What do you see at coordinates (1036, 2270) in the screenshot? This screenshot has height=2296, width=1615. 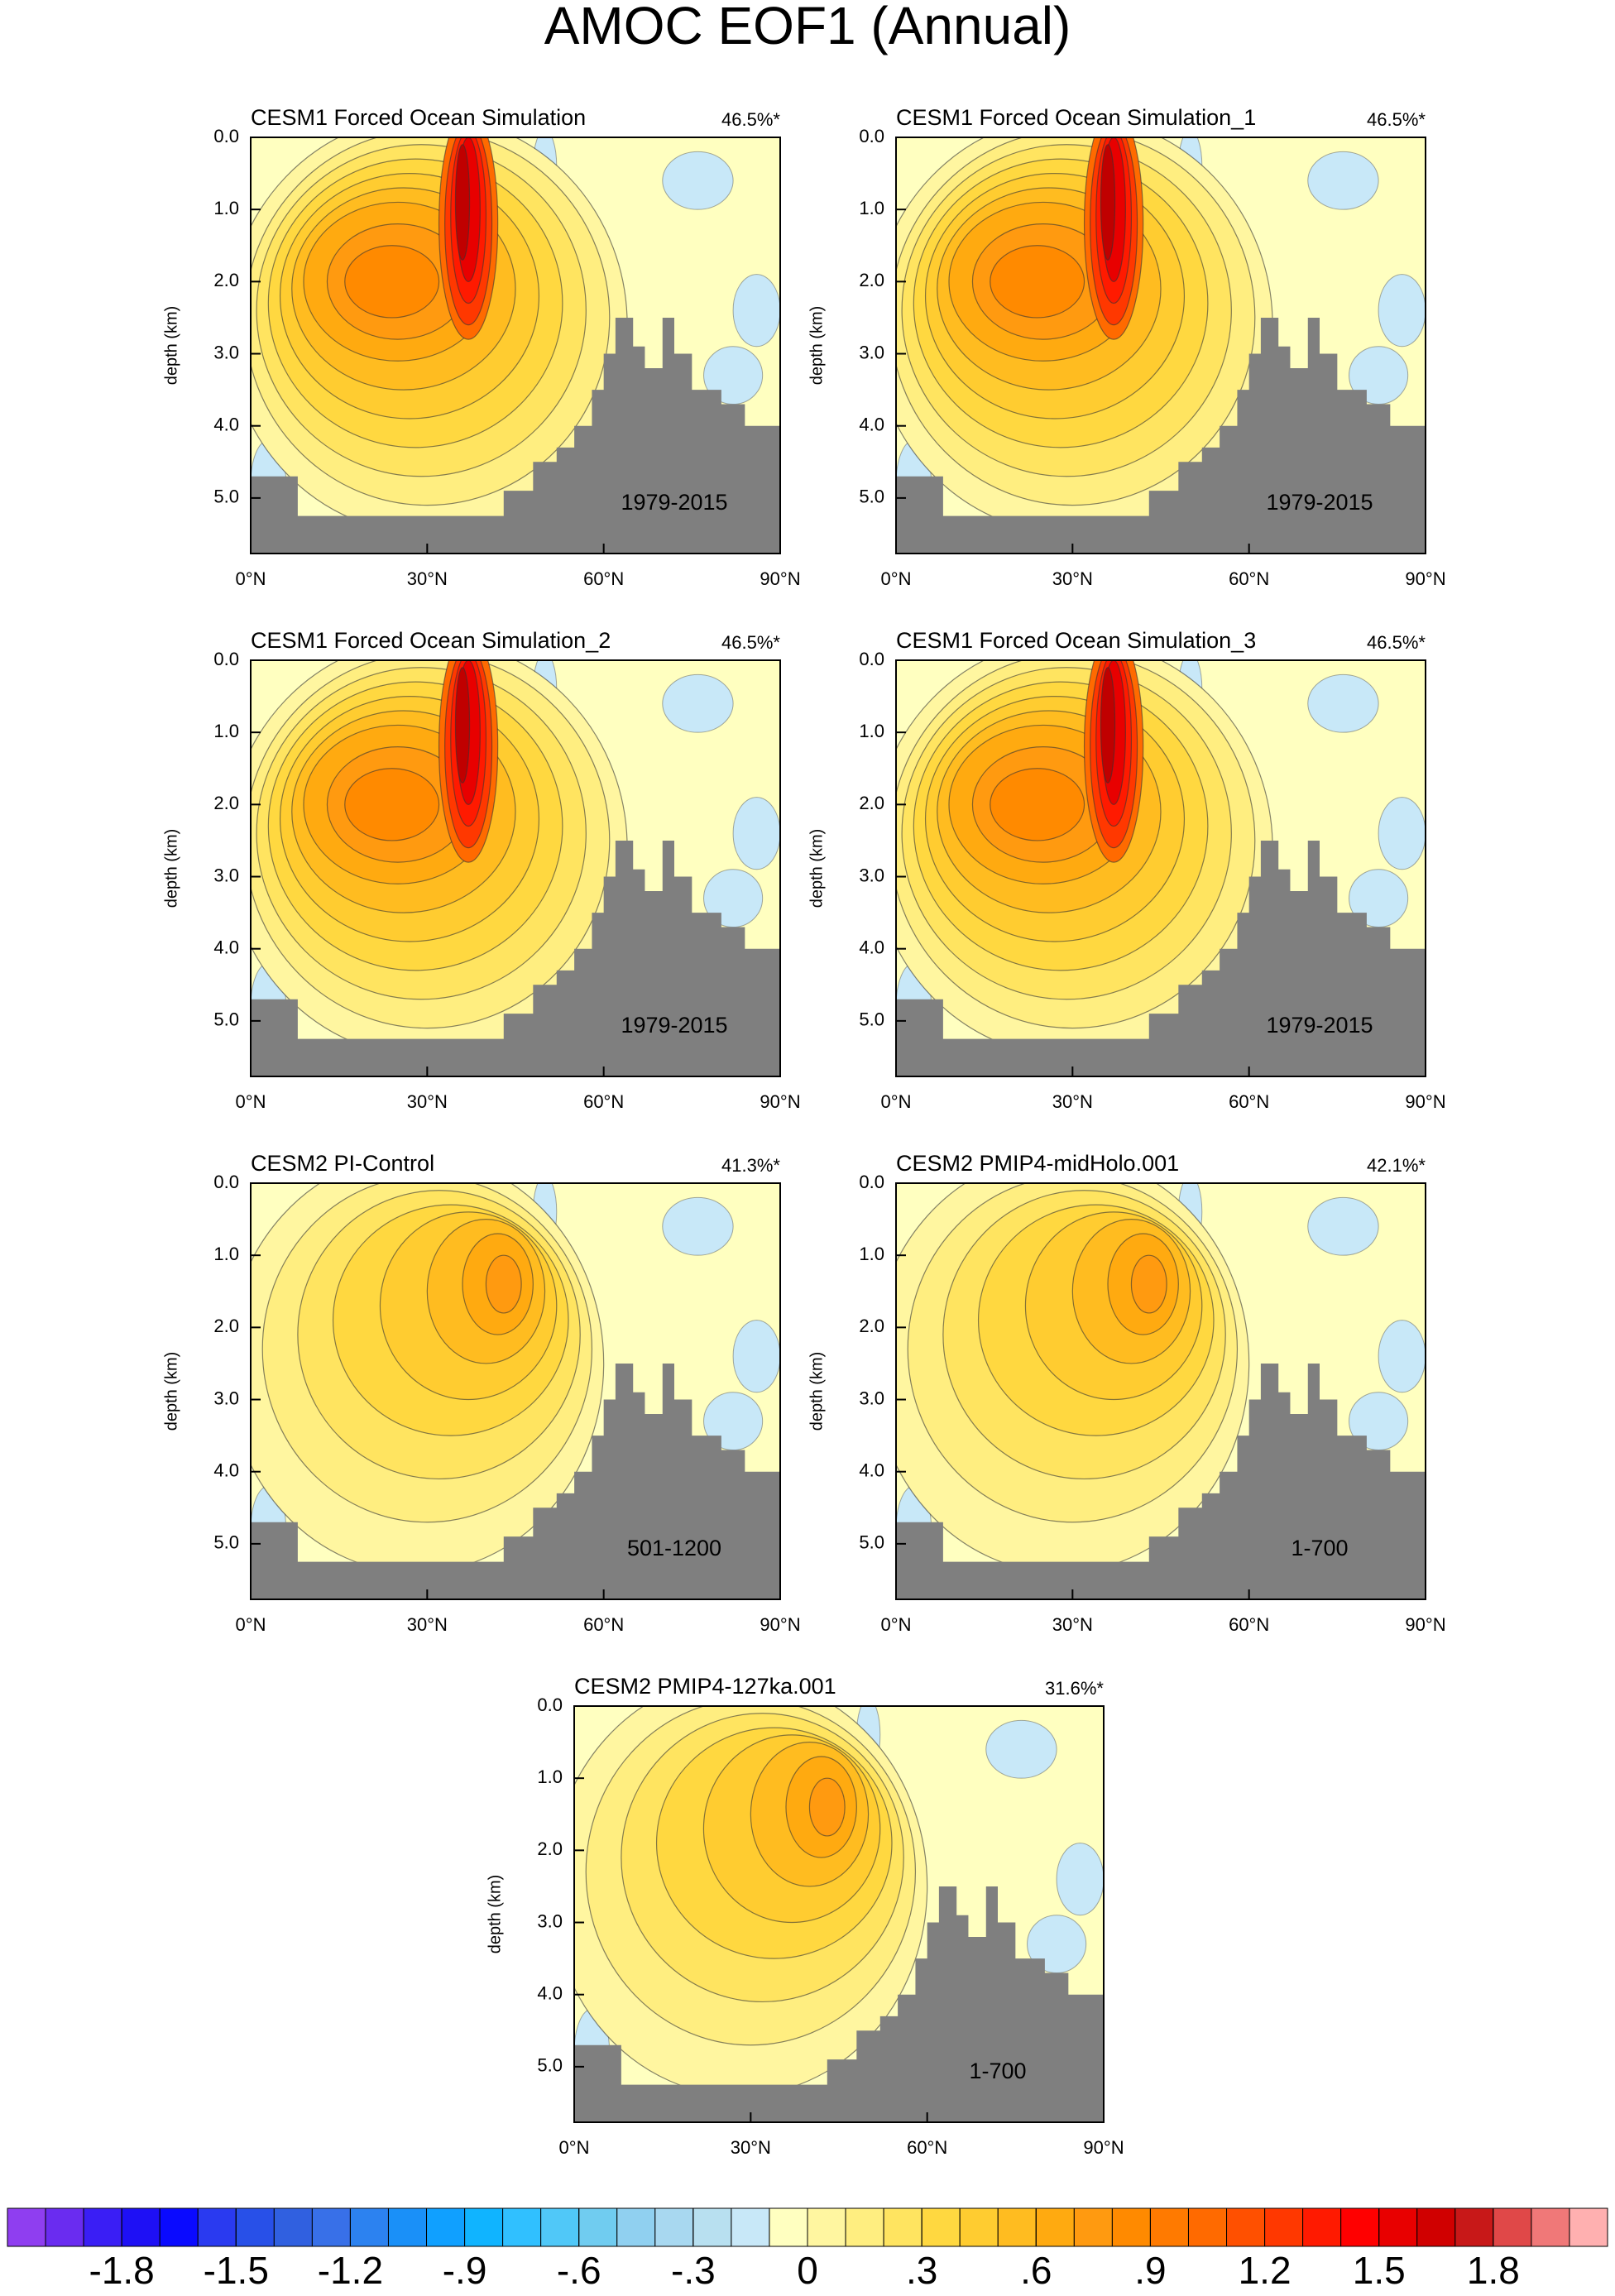 I see `colorbar-label: .6` at bounding box center [1036, 2270].